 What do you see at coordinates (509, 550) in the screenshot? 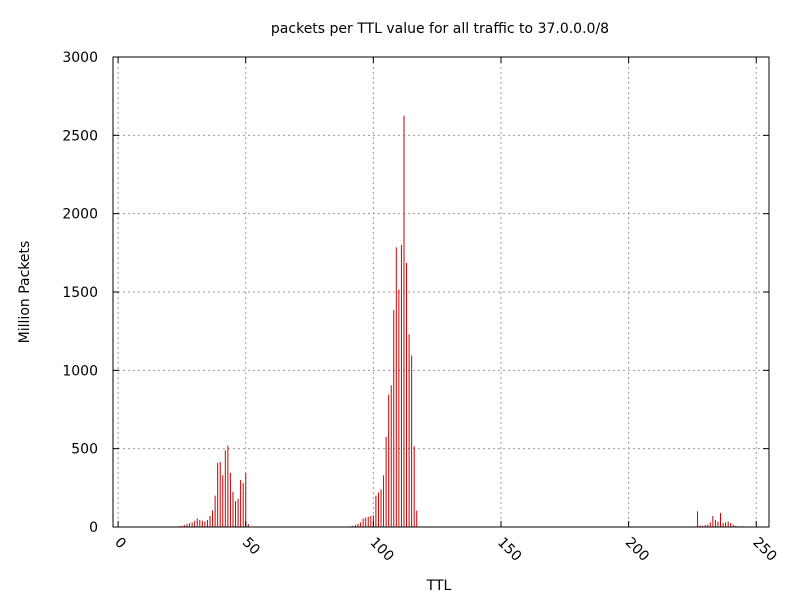
I see `x-tick-label: 150` at bounding box center [509, 550].